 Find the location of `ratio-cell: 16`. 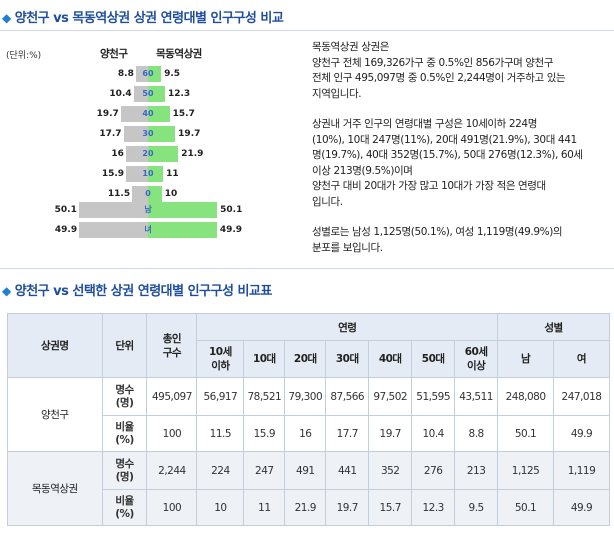

ratio-cell: 16 is located at coordinates (305, 433).